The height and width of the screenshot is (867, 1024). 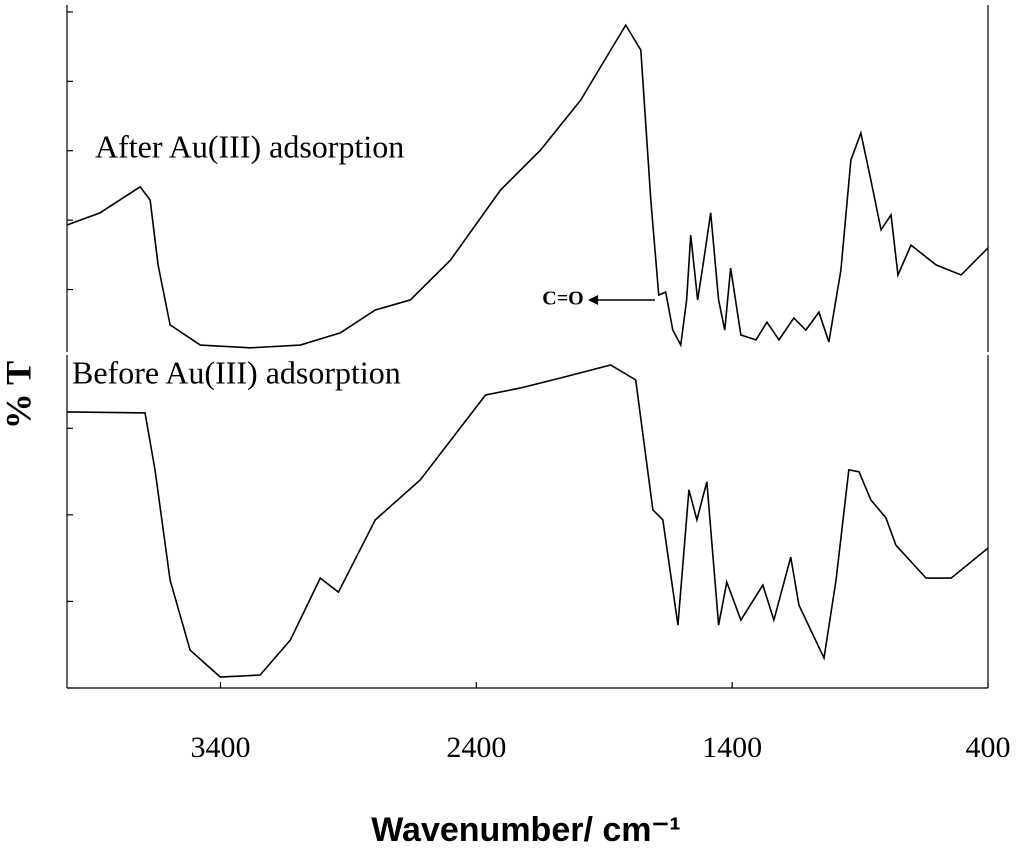 What do you see at coordinates (593, 300) in the screenshot?
I see `annotation-arrowhead` at bounding box center [593, 300].